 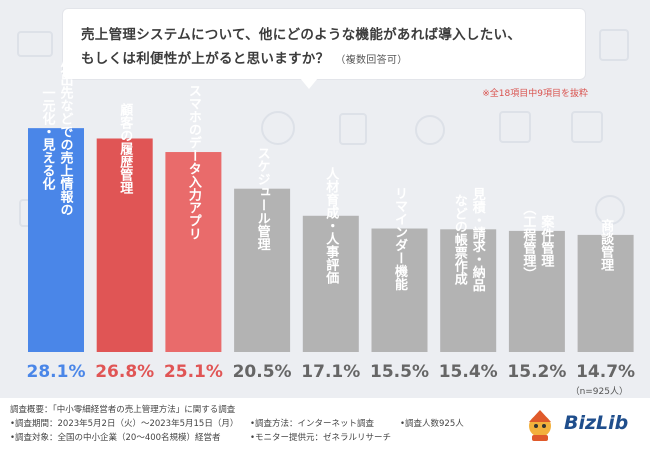 I want to click on bar-label-5-line-1: 人材育成・人事評価, so click(x=331, y=226).